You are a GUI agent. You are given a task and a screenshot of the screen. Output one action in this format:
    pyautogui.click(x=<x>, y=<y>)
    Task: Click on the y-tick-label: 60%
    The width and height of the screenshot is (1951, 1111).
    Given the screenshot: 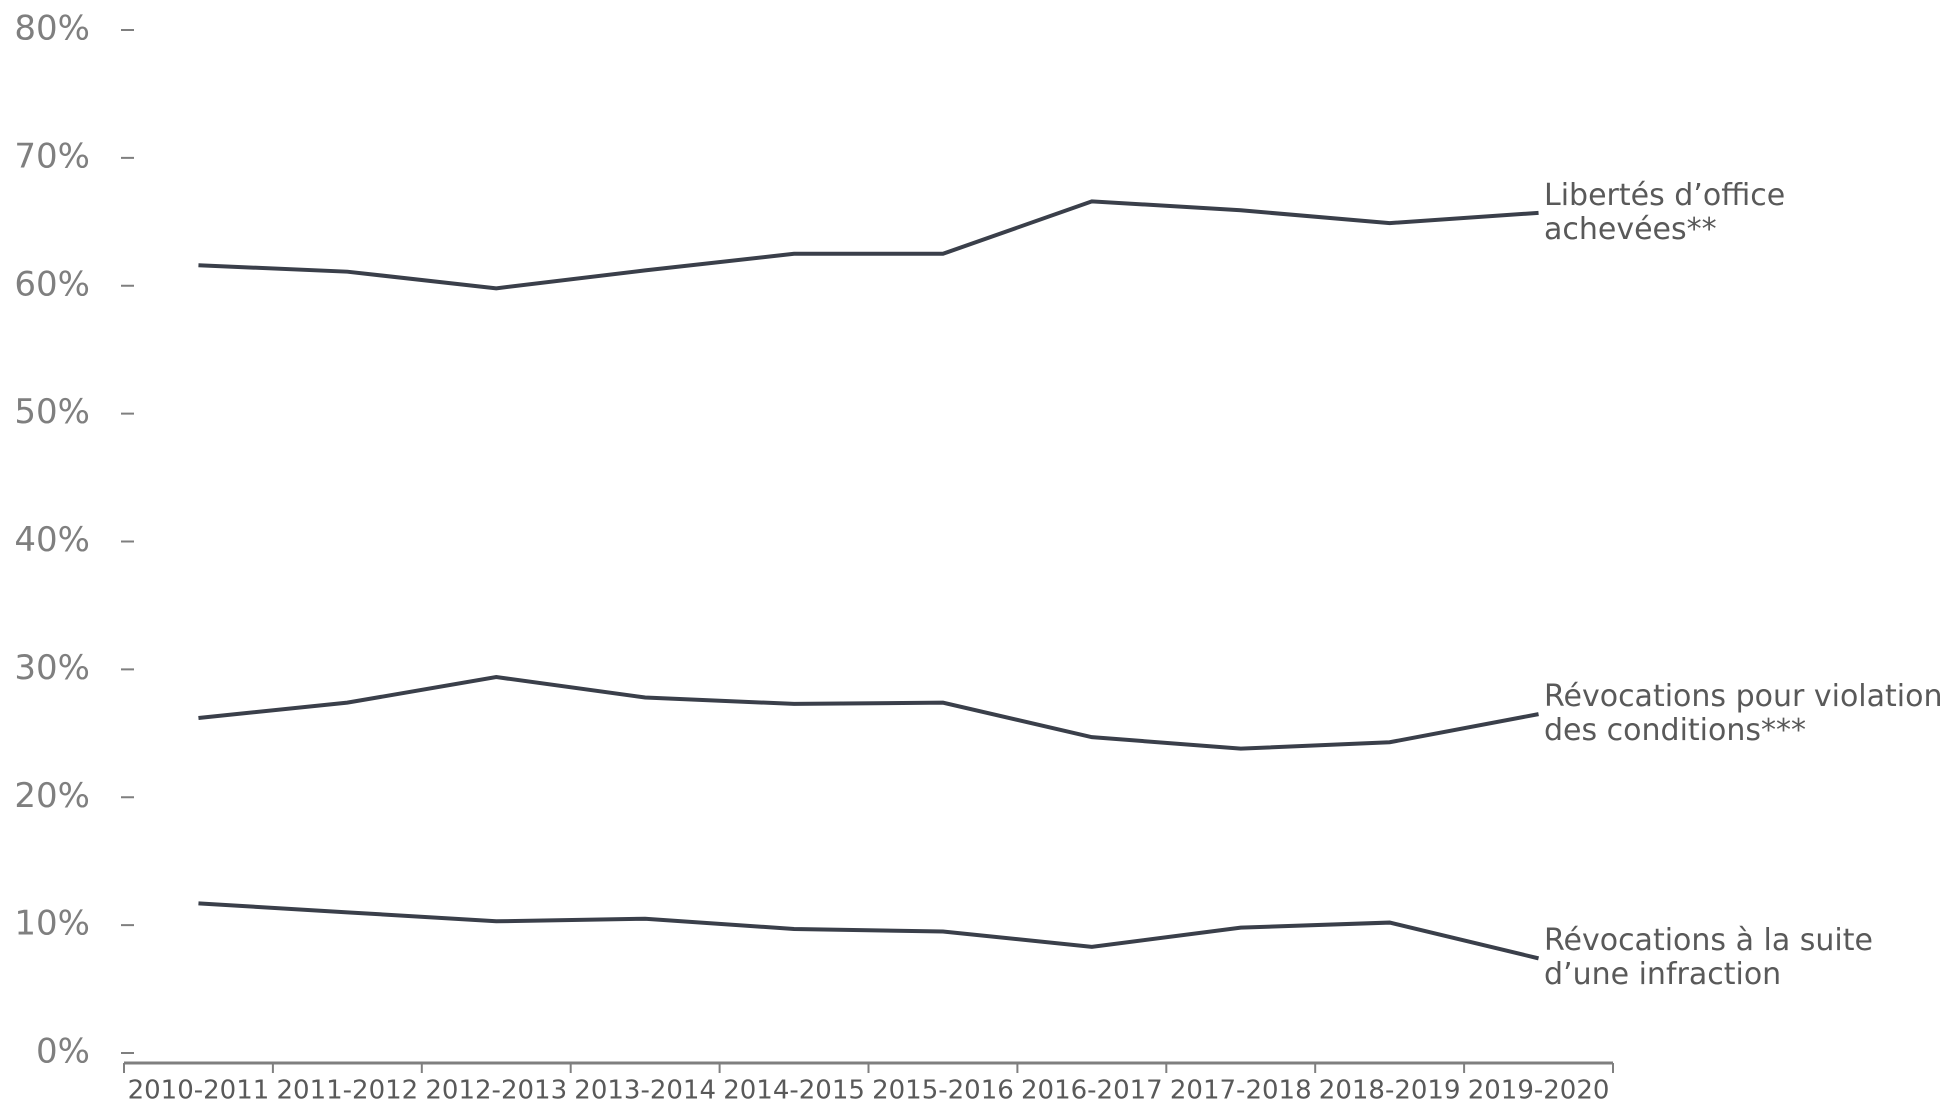 What is the action you would take?
    pyautogui.click(x=52, y=284)
    